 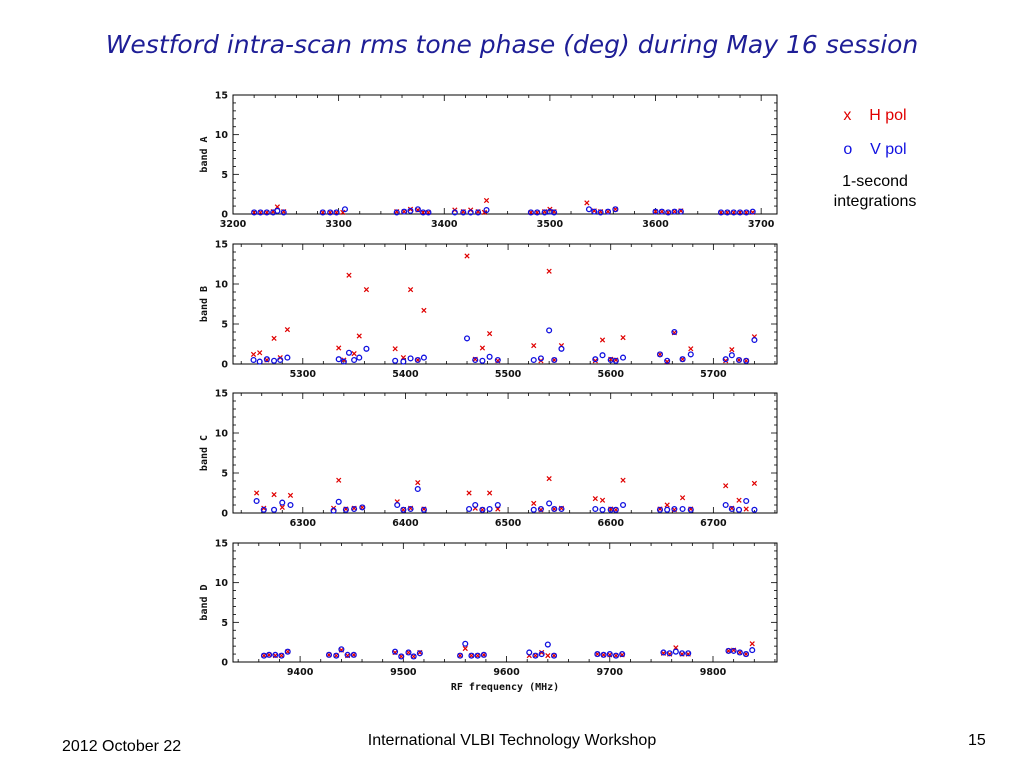 I want to click on x-tick-label: 9500, so click(x=403, y=672).